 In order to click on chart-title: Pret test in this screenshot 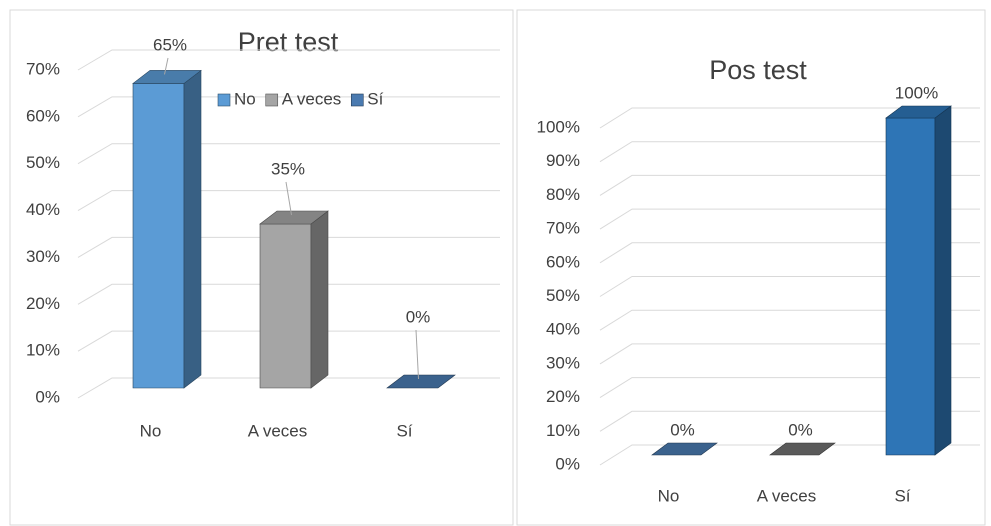, I will do `click(288, 42)`.